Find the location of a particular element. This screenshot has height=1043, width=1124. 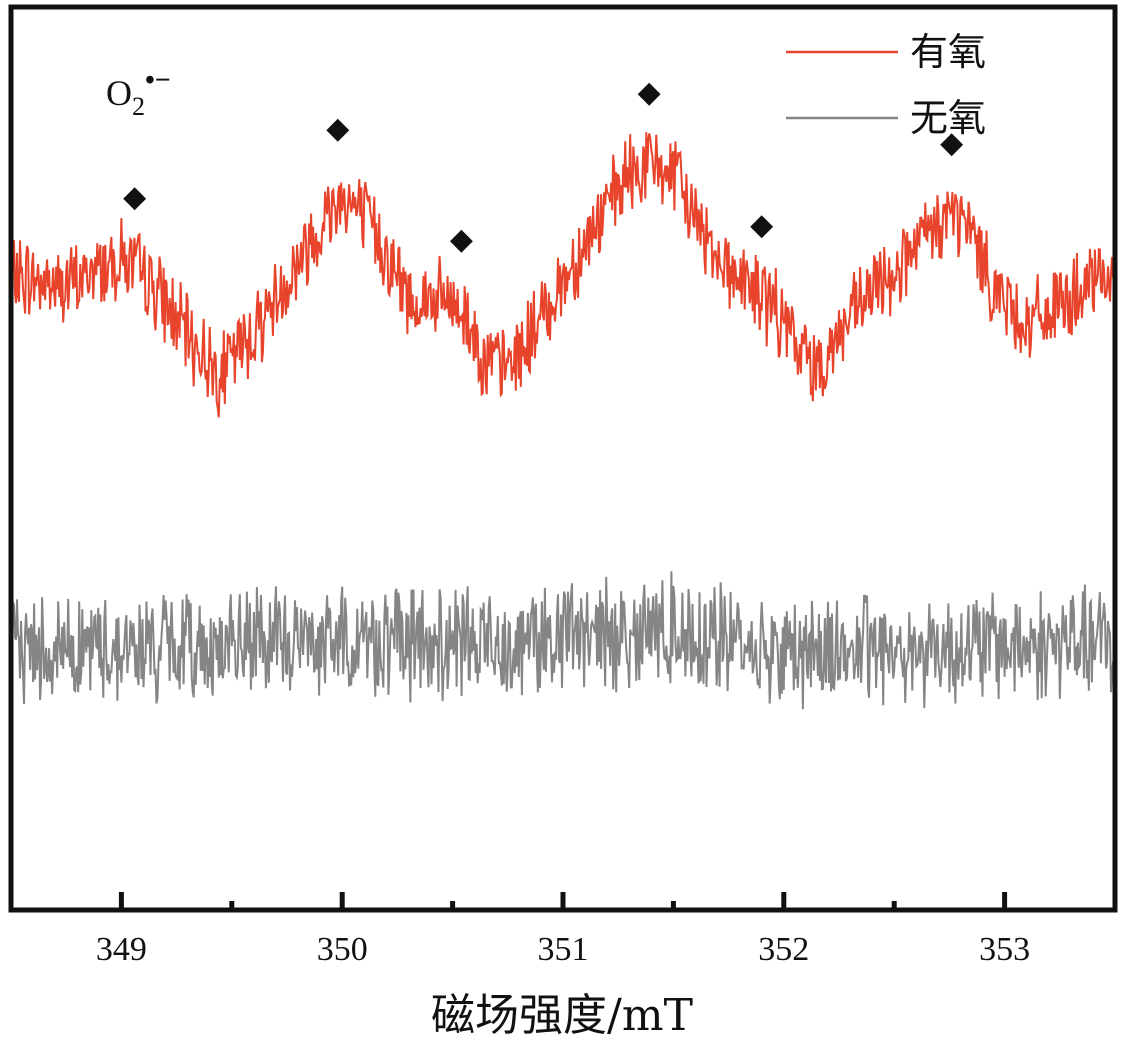

x-axis: 349 350 351 352 353 is located at coordinates (563, 930).